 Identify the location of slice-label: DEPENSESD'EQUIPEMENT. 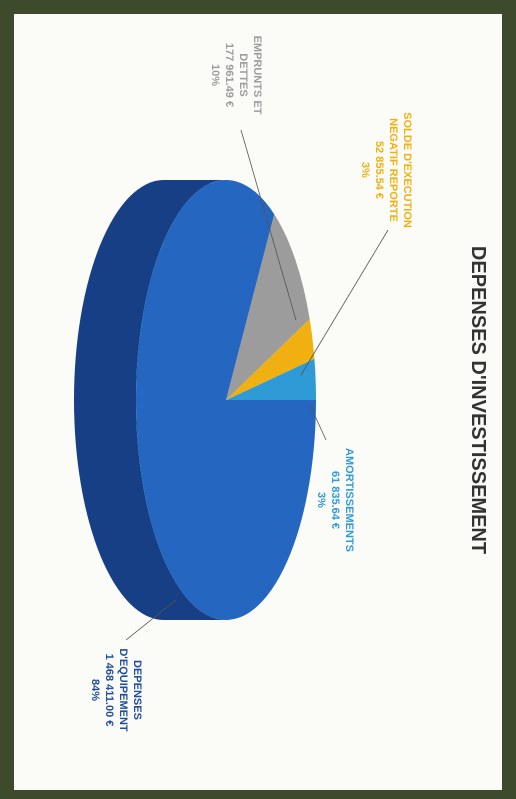
(130, 690).